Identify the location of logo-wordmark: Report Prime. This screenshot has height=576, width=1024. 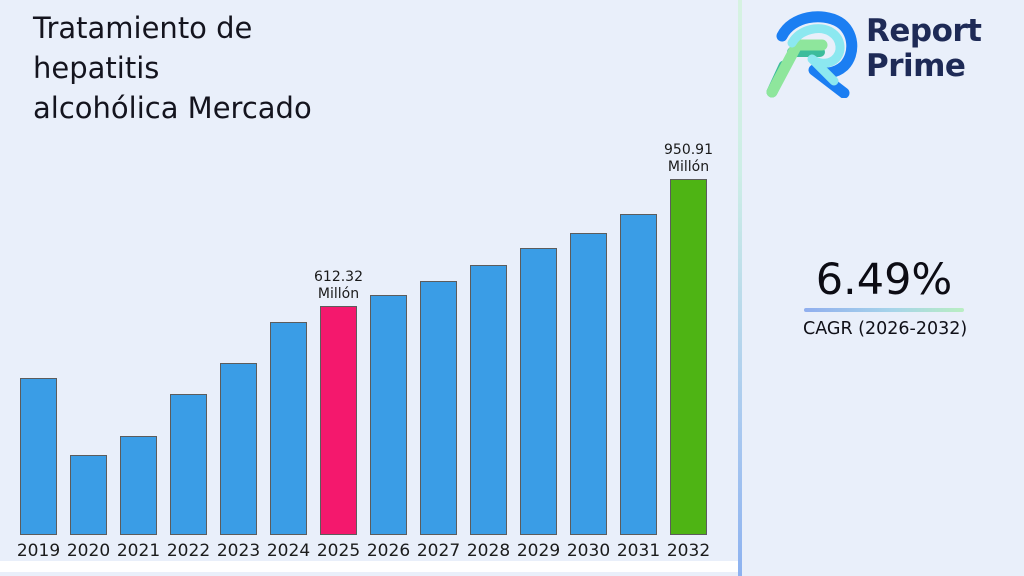
(924, 56).